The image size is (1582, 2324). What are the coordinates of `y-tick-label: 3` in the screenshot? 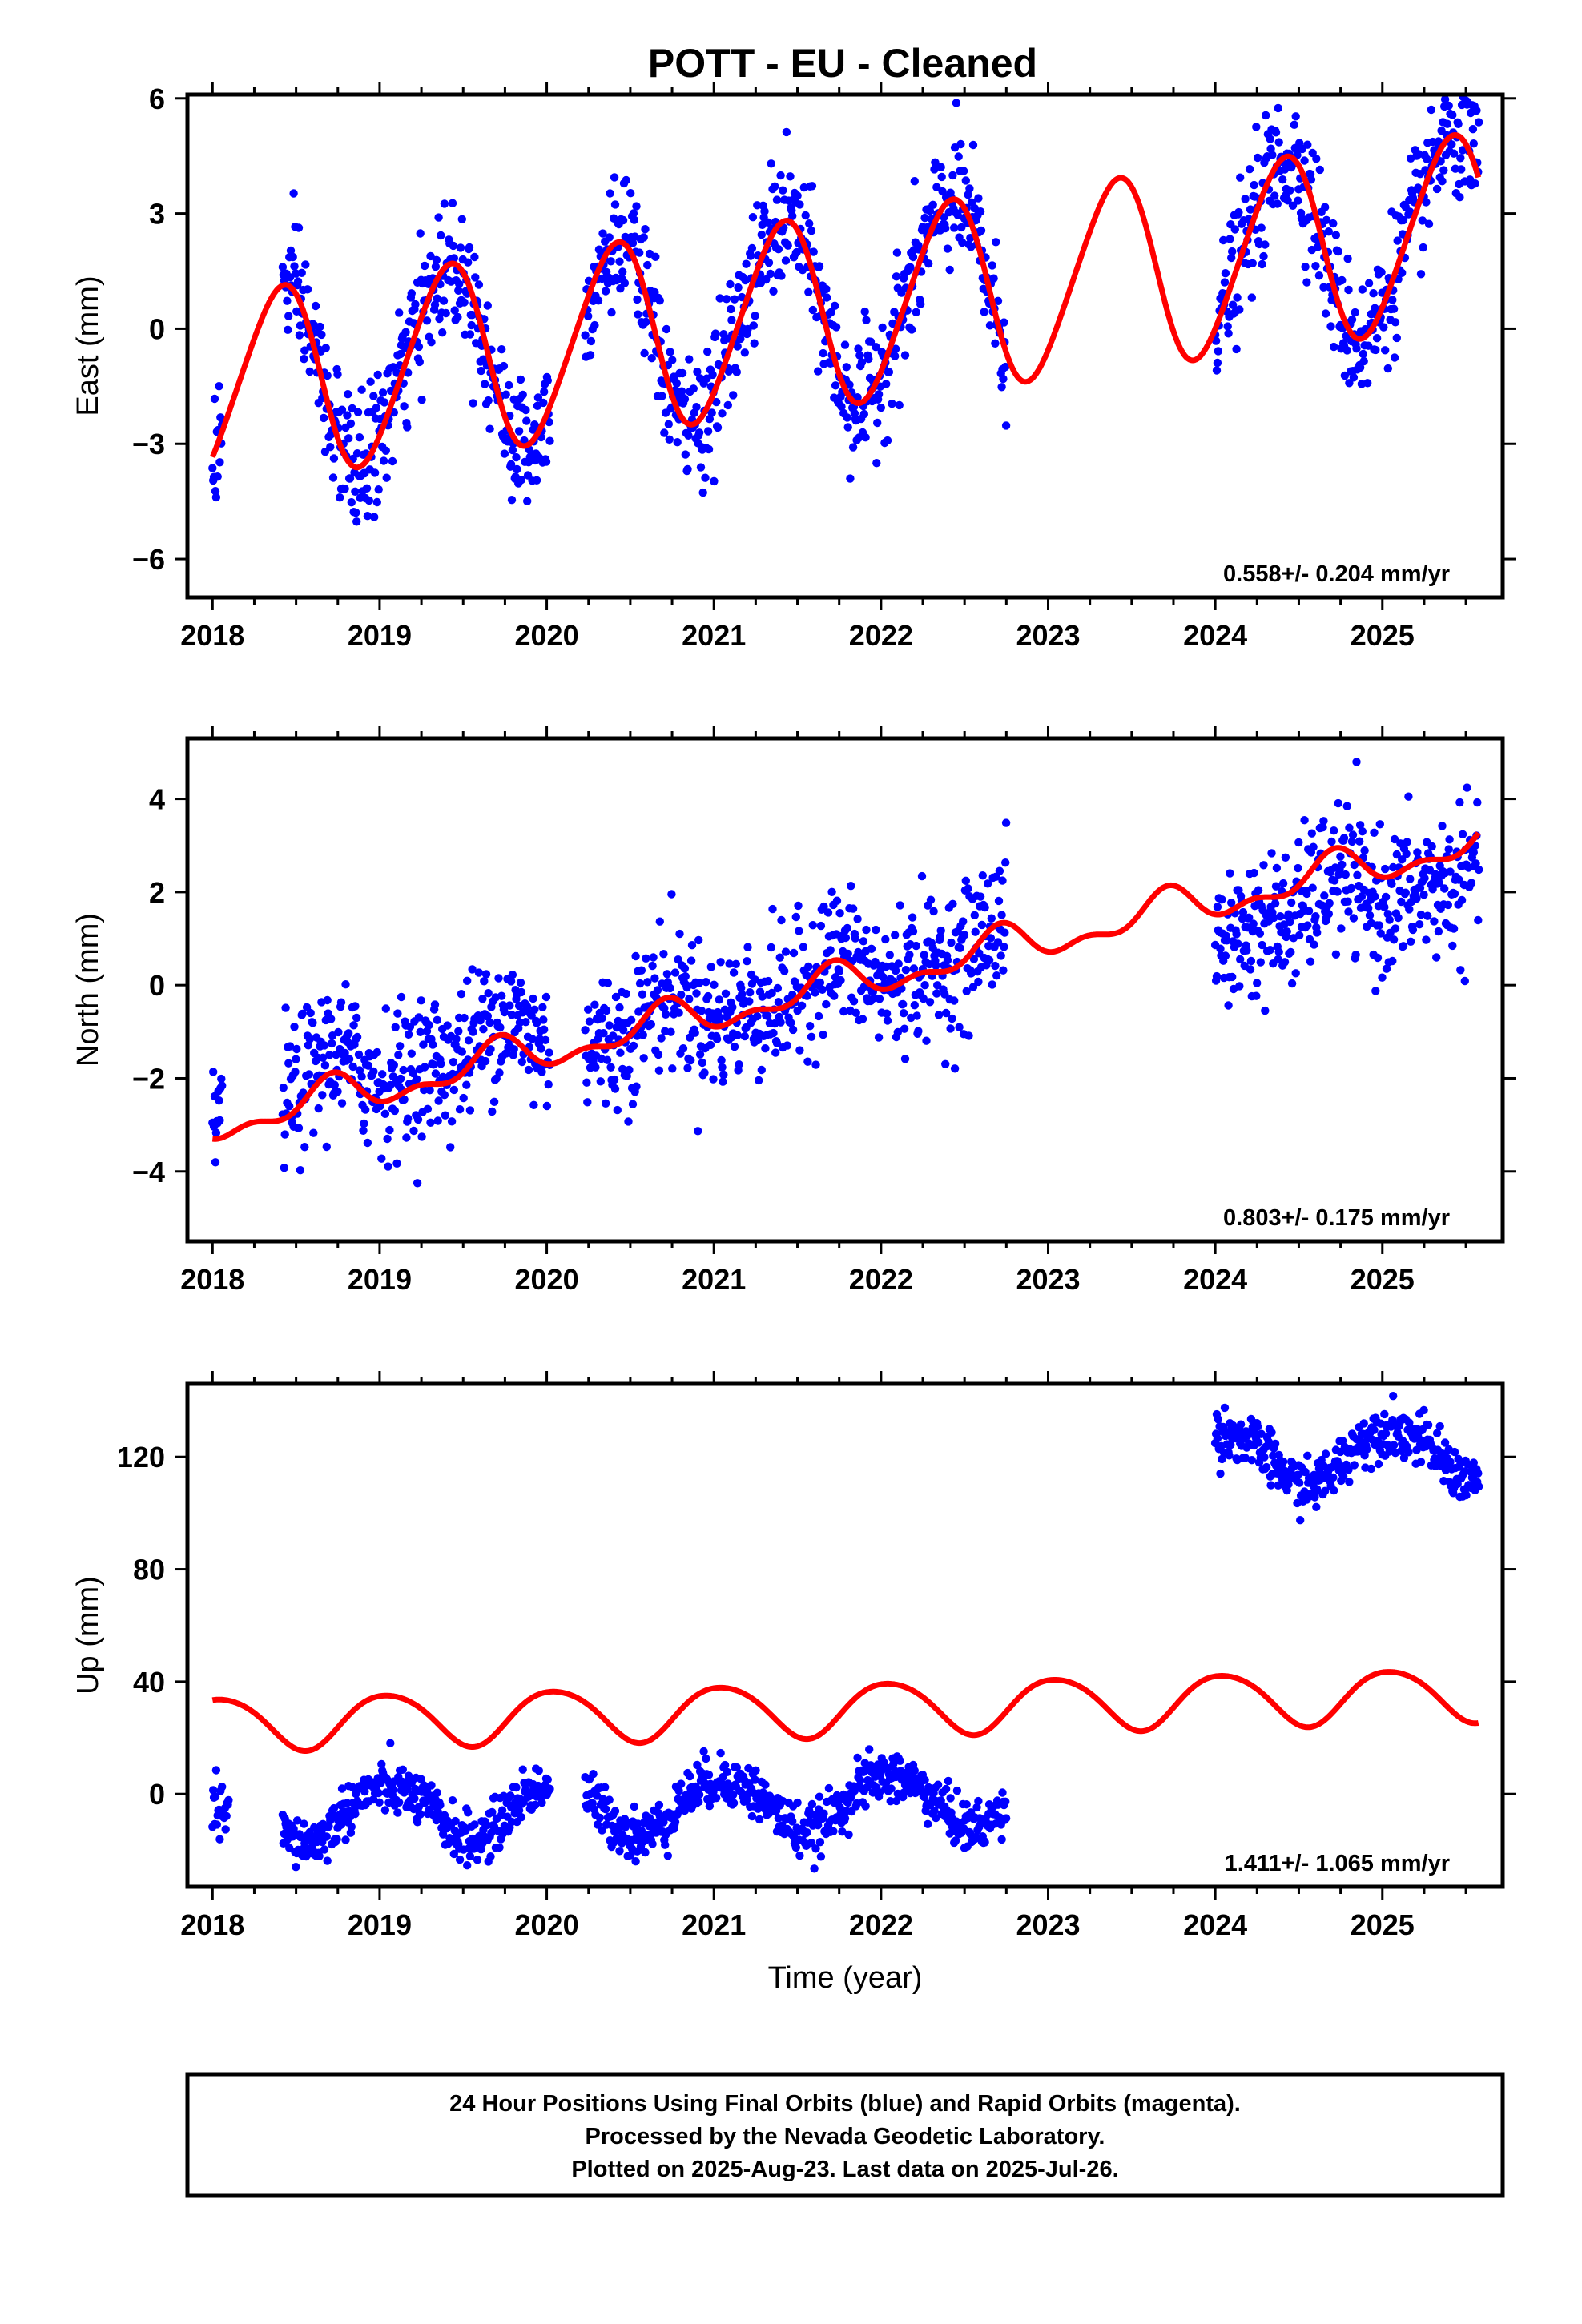 It's located at (157, 215).